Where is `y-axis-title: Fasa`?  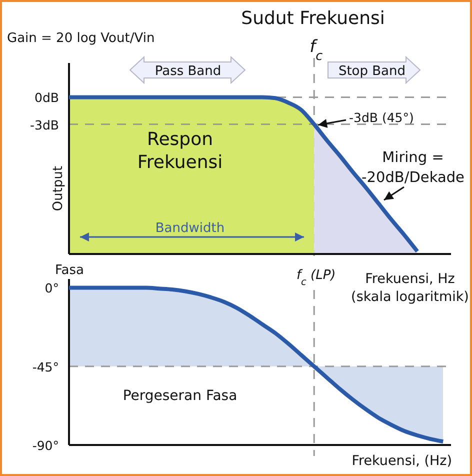 y-axis-title: Fasa is located at coordinates (69, 270).